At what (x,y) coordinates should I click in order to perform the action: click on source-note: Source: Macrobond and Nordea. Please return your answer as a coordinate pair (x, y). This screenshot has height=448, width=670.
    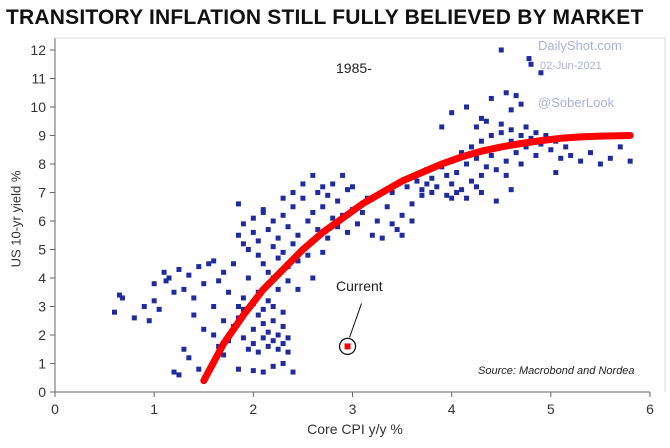
    Looking at the image, I should click on (556, 371).